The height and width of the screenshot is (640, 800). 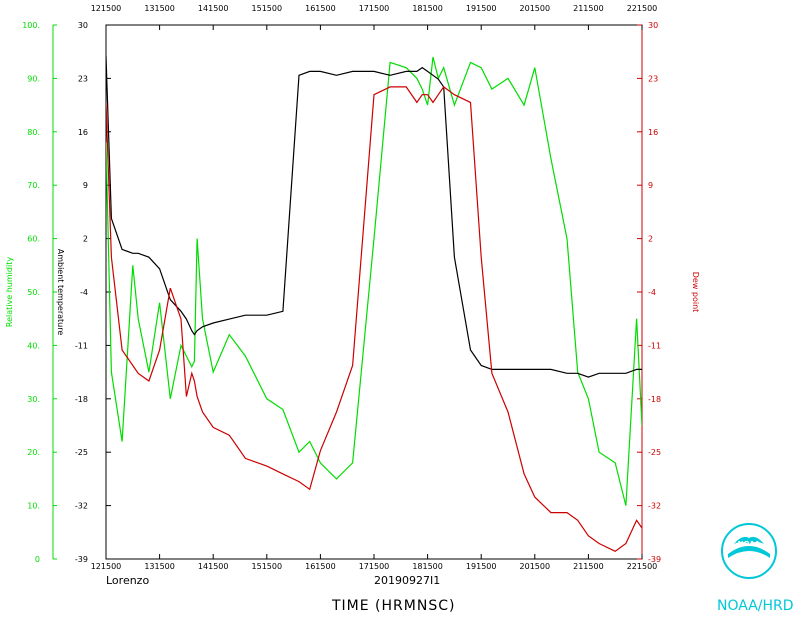 What do you see at coordinates (320, 566) in the screenshot?
I see `x-tick-label-bottom: 161500` at bounding box center [320, 566].